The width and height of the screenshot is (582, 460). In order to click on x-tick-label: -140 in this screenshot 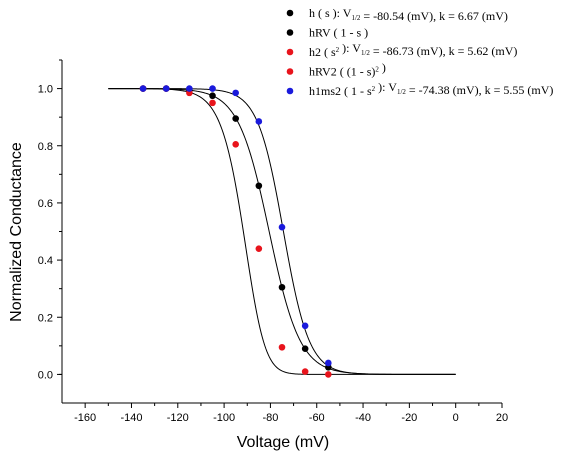, I will do `click(131, 418)`.